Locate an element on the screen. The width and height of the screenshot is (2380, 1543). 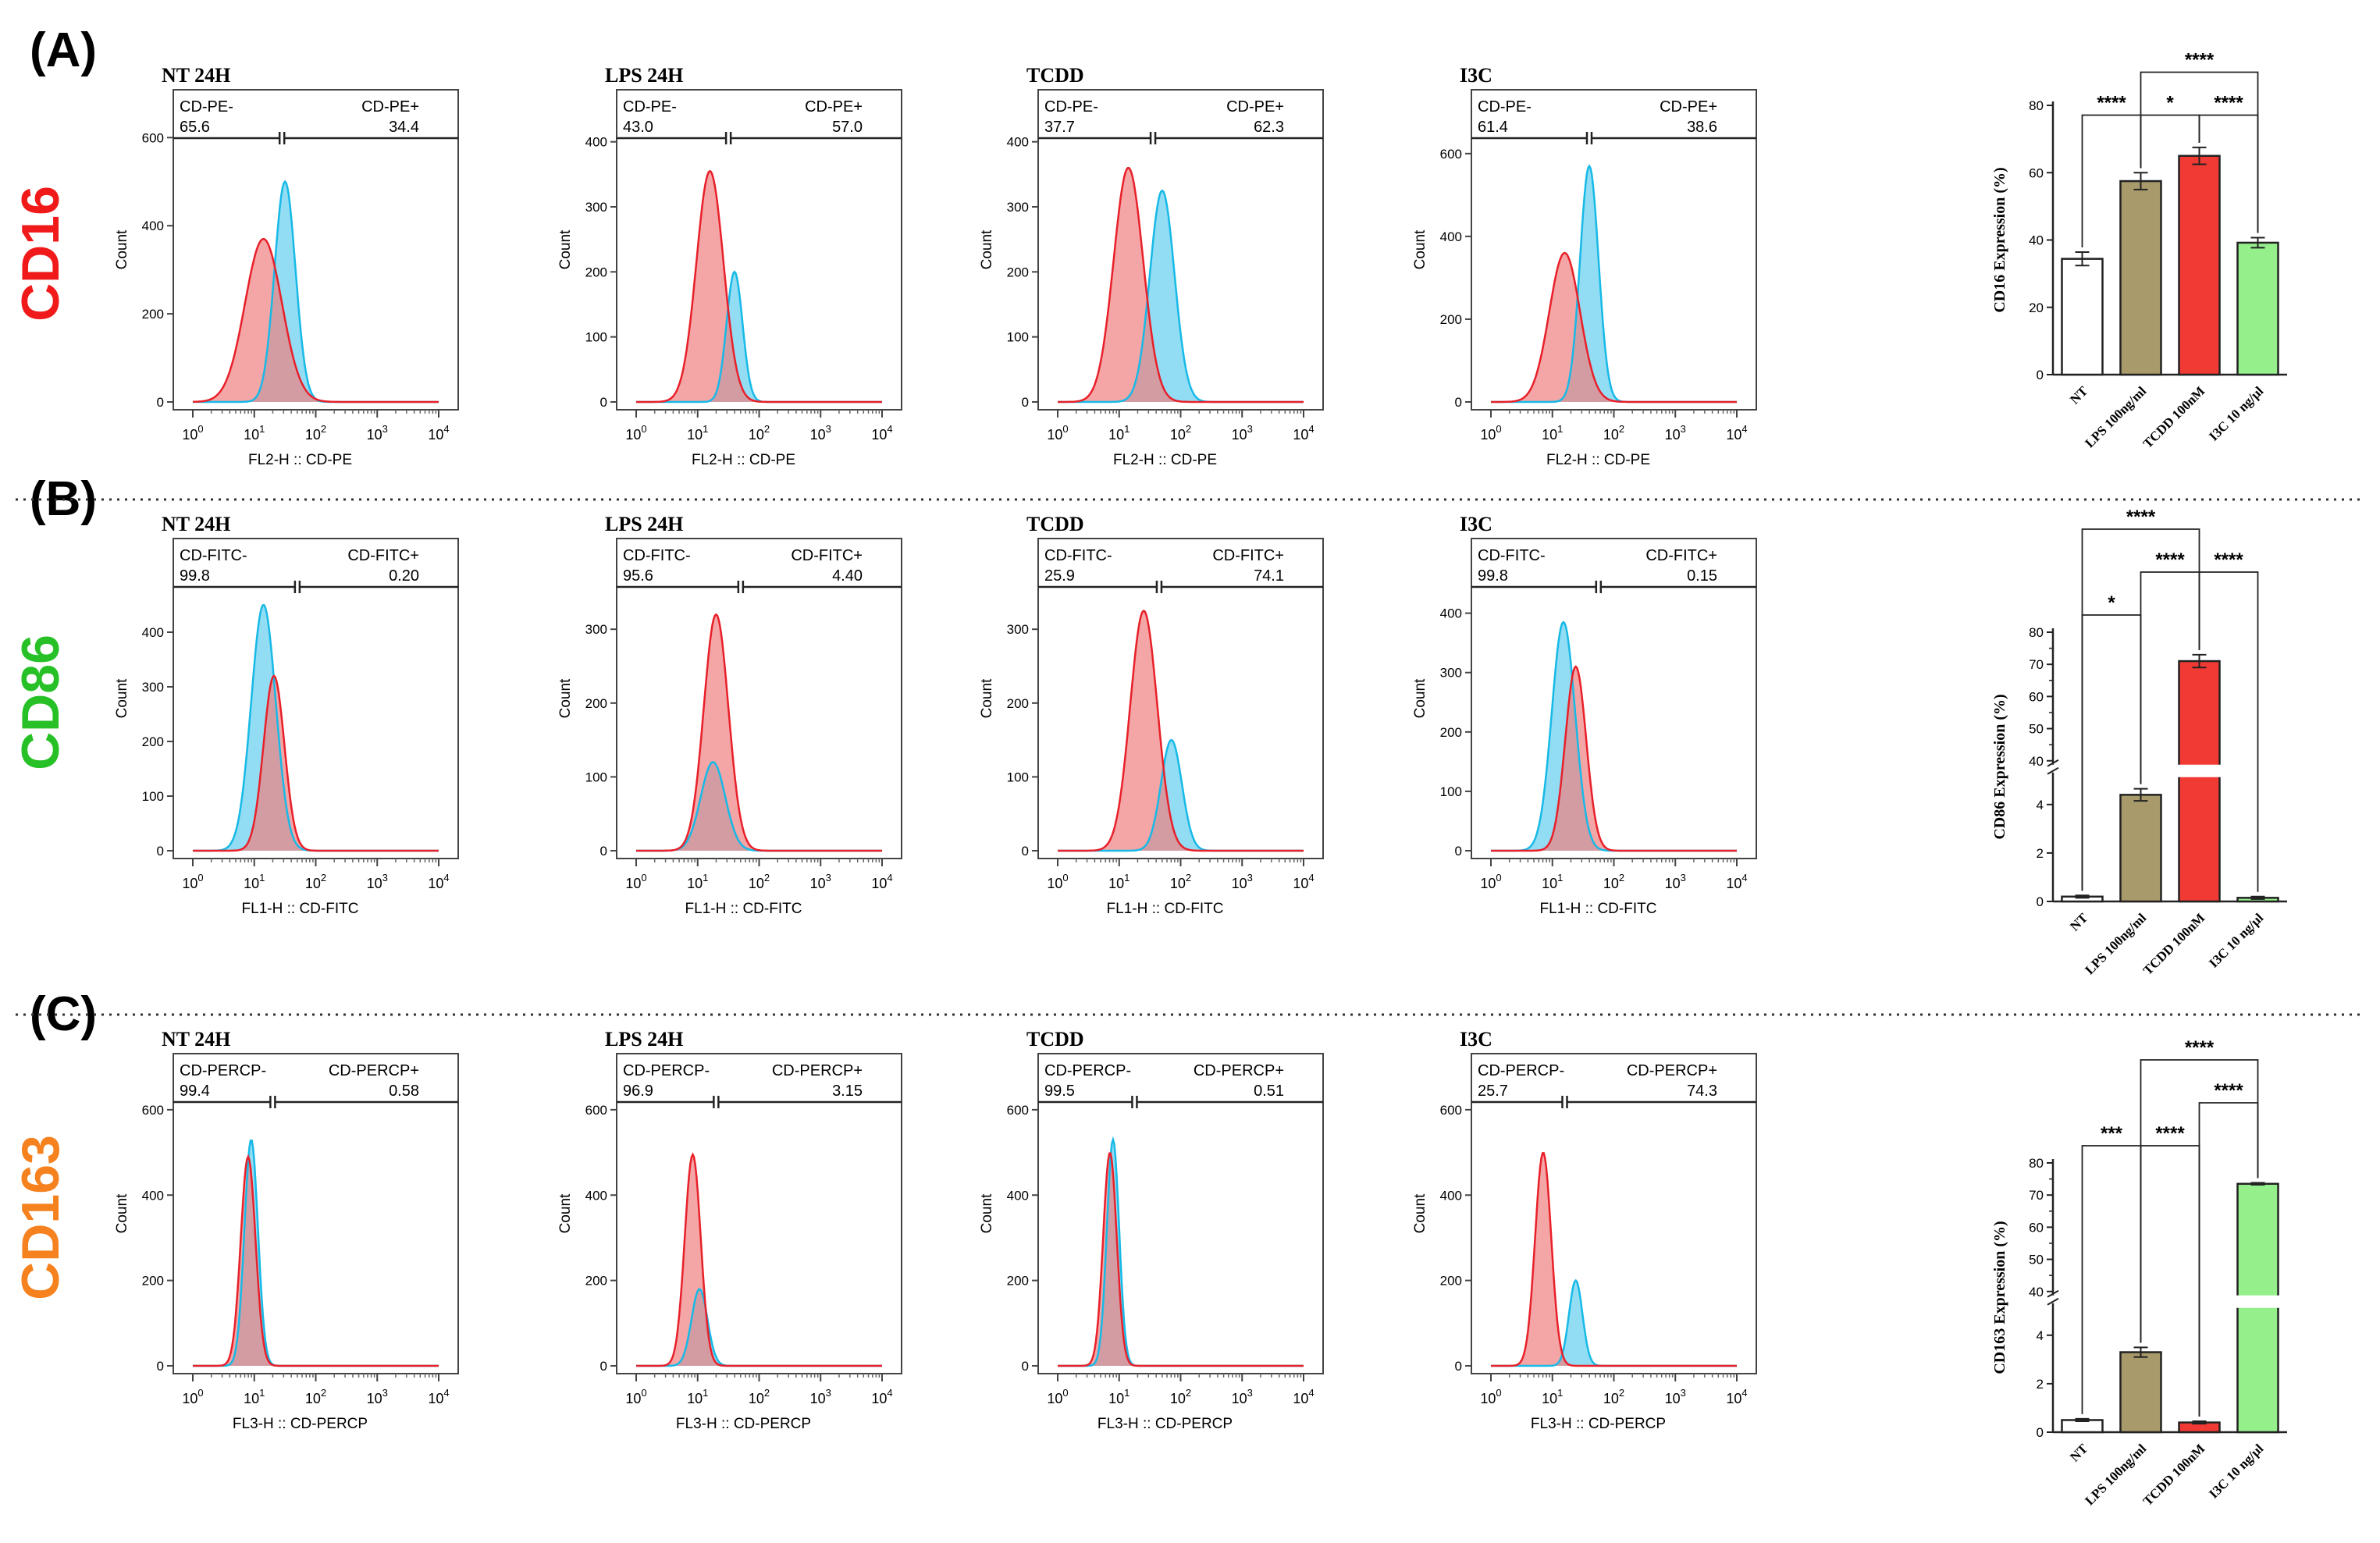
axis-break-mark is located at coordinates (2053, 770).